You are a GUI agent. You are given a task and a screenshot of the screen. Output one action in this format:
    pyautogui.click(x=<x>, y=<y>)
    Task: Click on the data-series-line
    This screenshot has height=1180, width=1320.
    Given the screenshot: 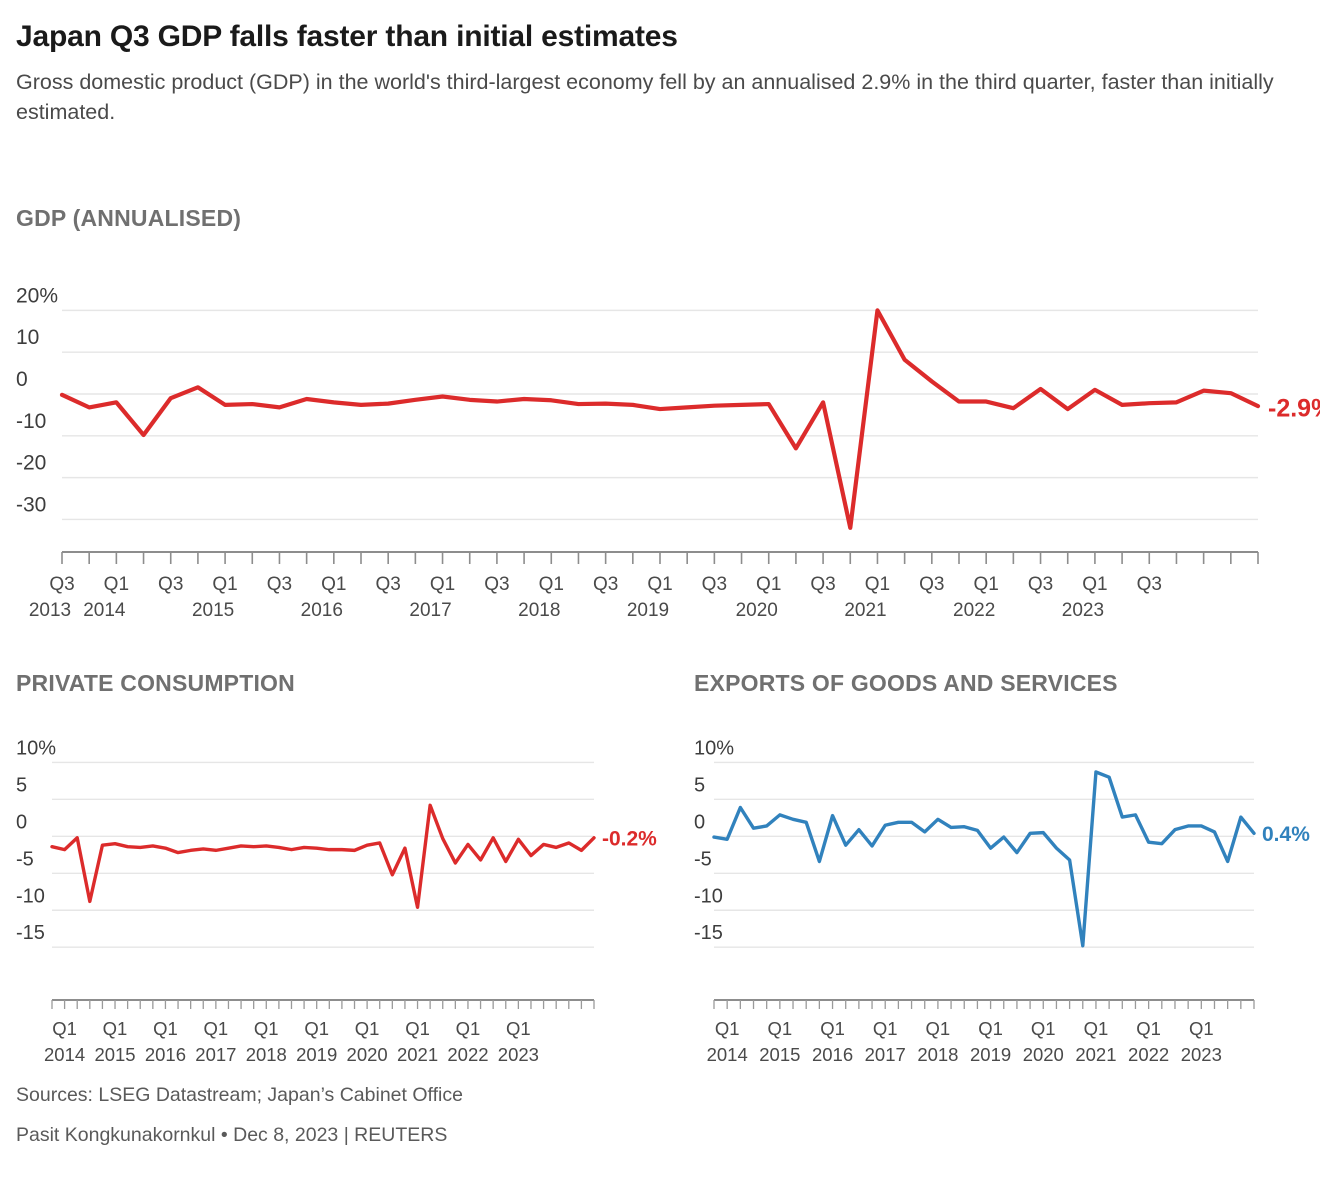 What is the action you would take?
    pyautogui.click(x=984, y=859)
    